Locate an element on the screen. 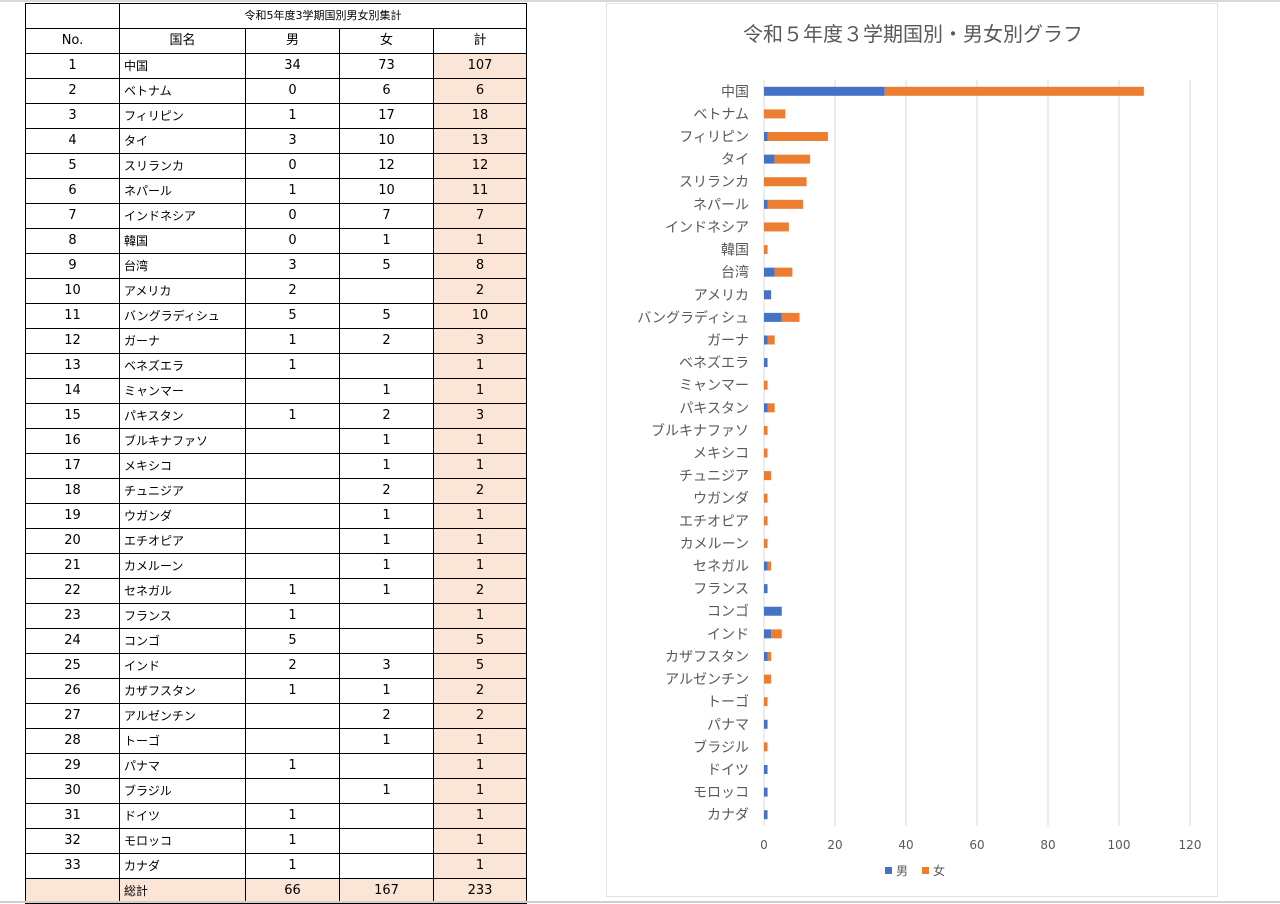 The image size is (1280, 904). row-no: 22 is located at coordinates (72, 591).